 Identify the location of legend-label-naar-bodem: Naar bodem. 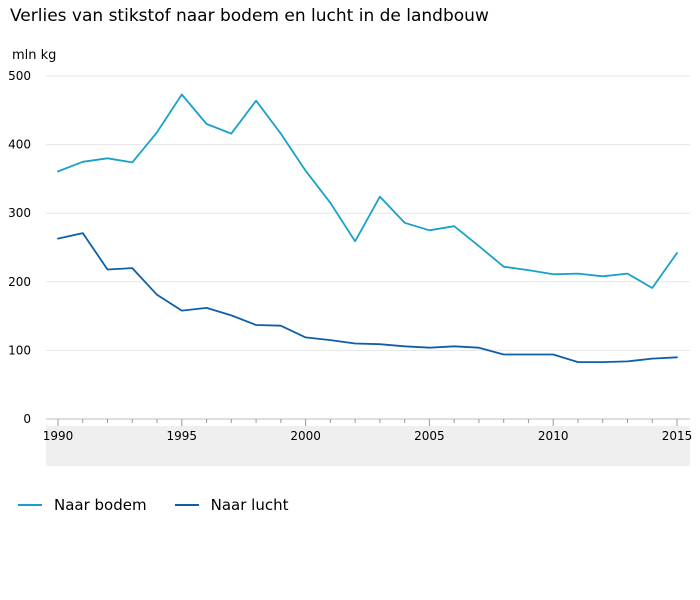
(100, 505).